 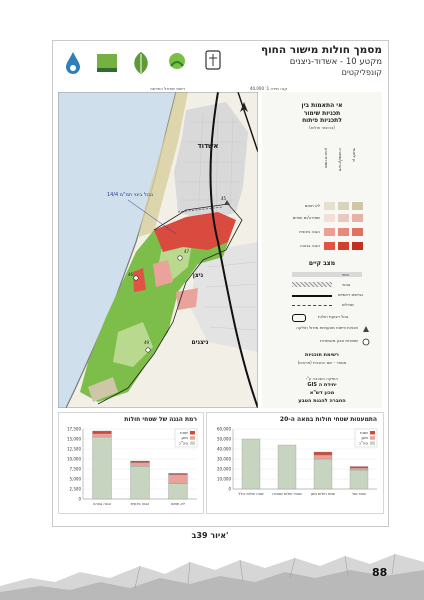 What do you see at coordinates (139, 280) in the screenshot?
I see `red-conflict-small` at bounding box center [139, 280].